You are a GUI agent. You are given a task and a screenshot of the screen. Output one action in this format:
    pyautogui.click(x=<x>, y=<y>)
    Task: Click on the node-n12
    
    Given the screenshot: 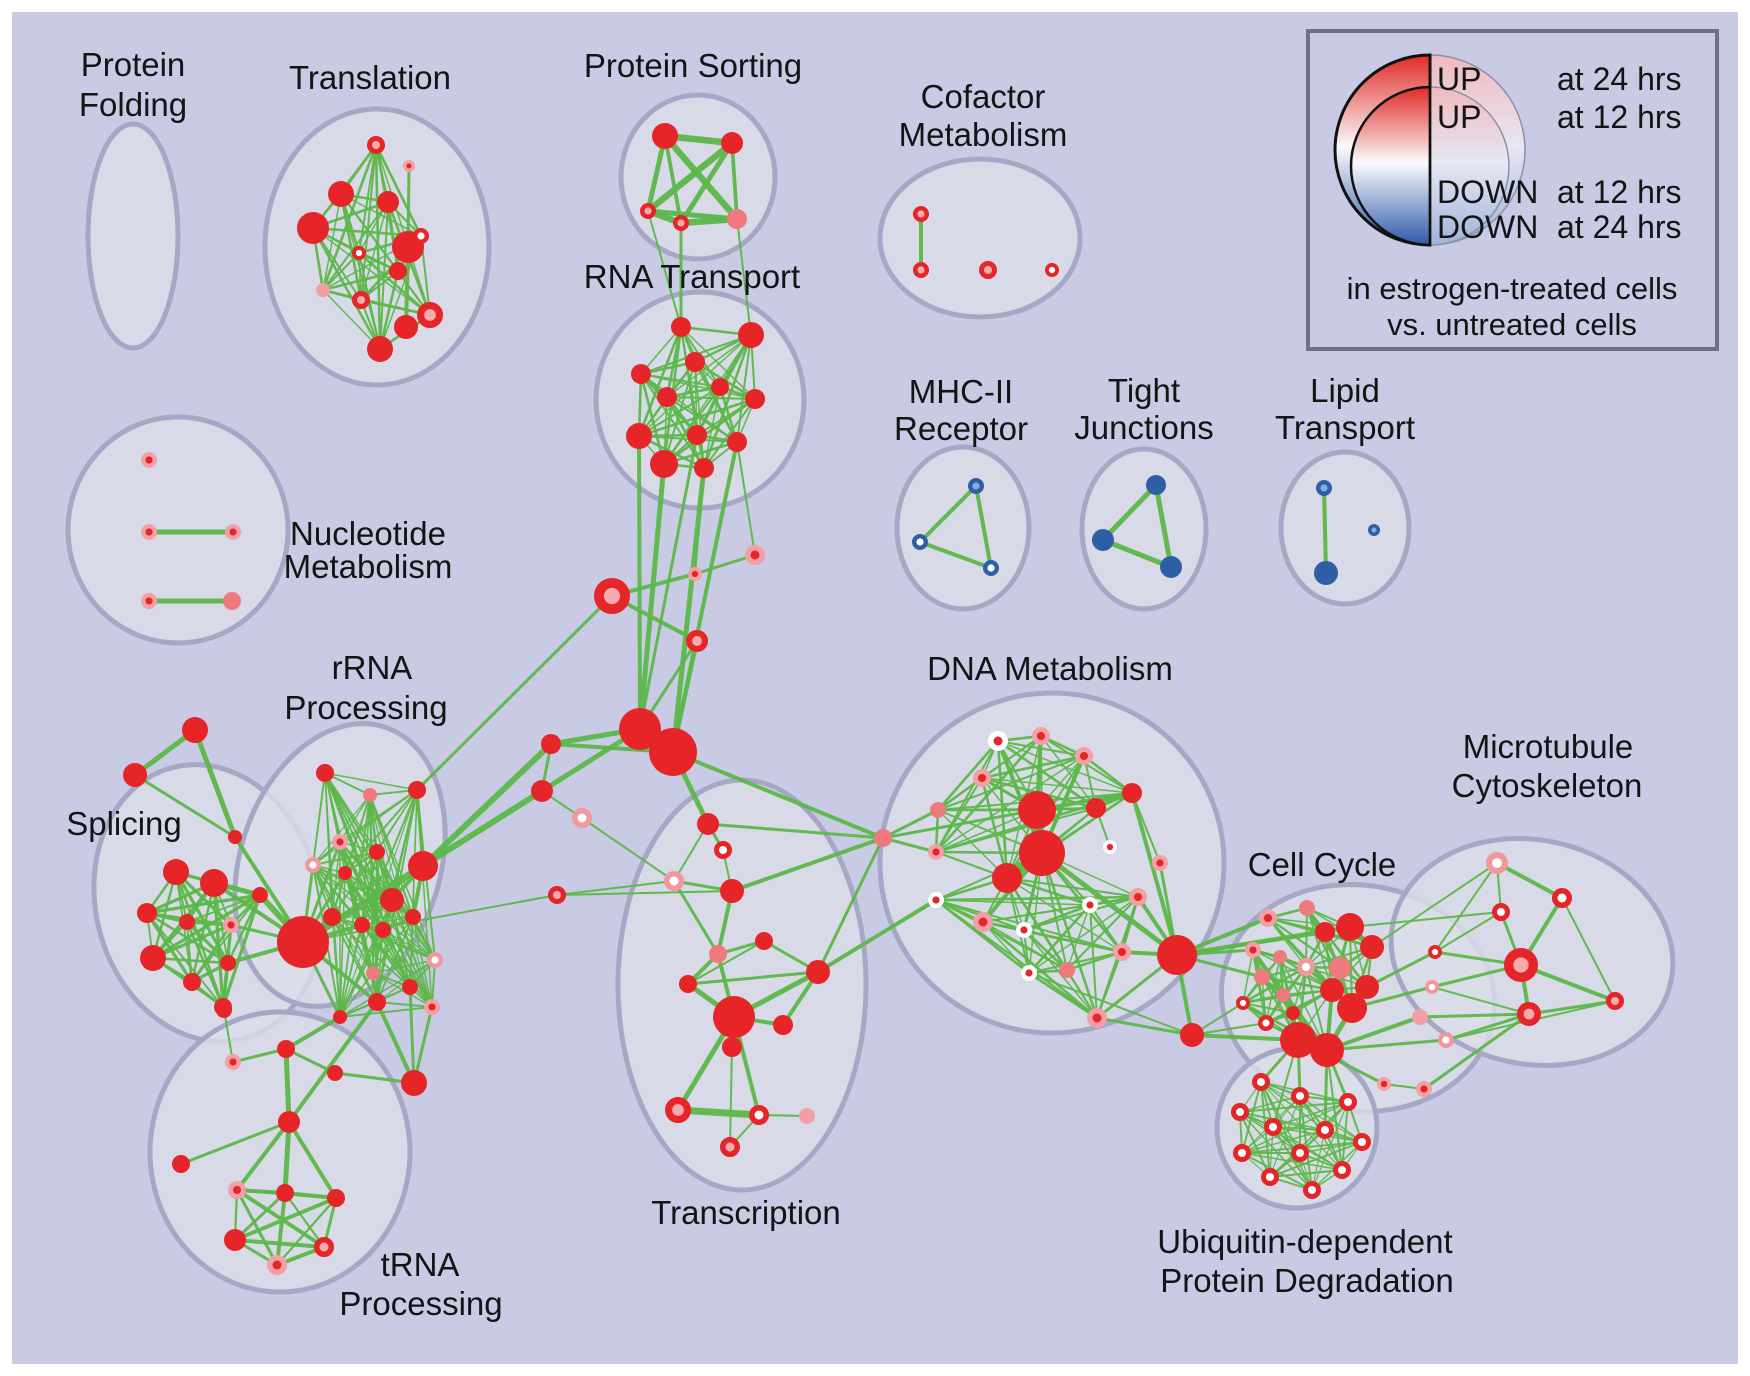 What is the action you would take?
    pyautogui.click(x=277, y=1265)
    